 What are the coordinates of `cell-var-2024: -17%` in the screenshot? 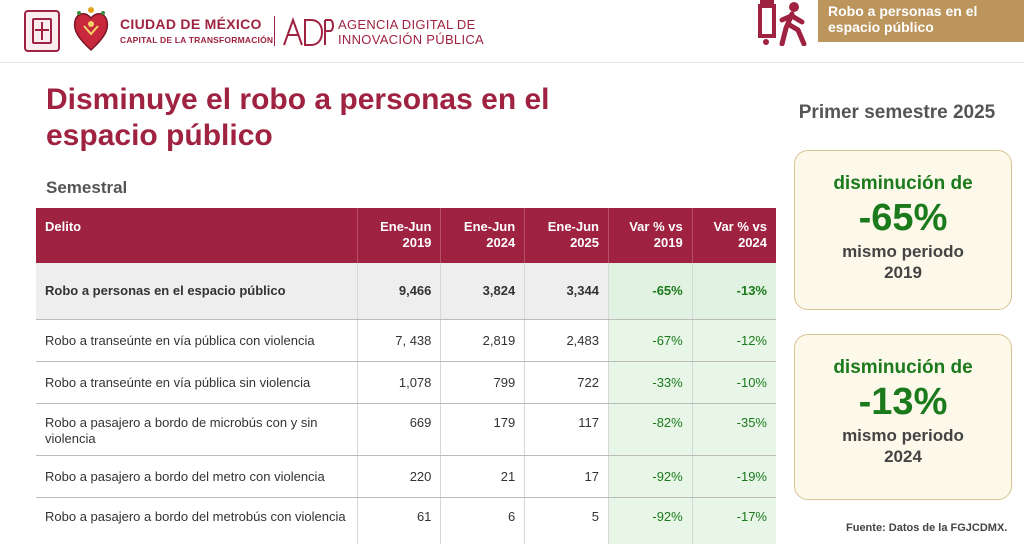 It's located at (733, 520).